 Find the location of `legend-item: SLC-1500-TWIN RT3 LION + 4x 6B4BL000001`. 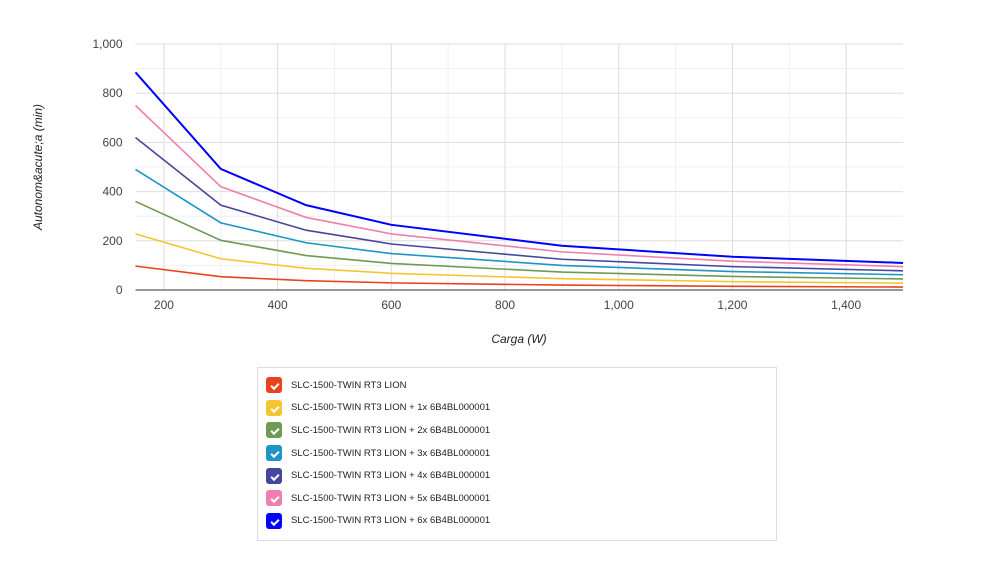

legend-item: SLC-1500-TWIN RT3 LION + 4x 6B4BL000001 is located at coordinates (521, 475).